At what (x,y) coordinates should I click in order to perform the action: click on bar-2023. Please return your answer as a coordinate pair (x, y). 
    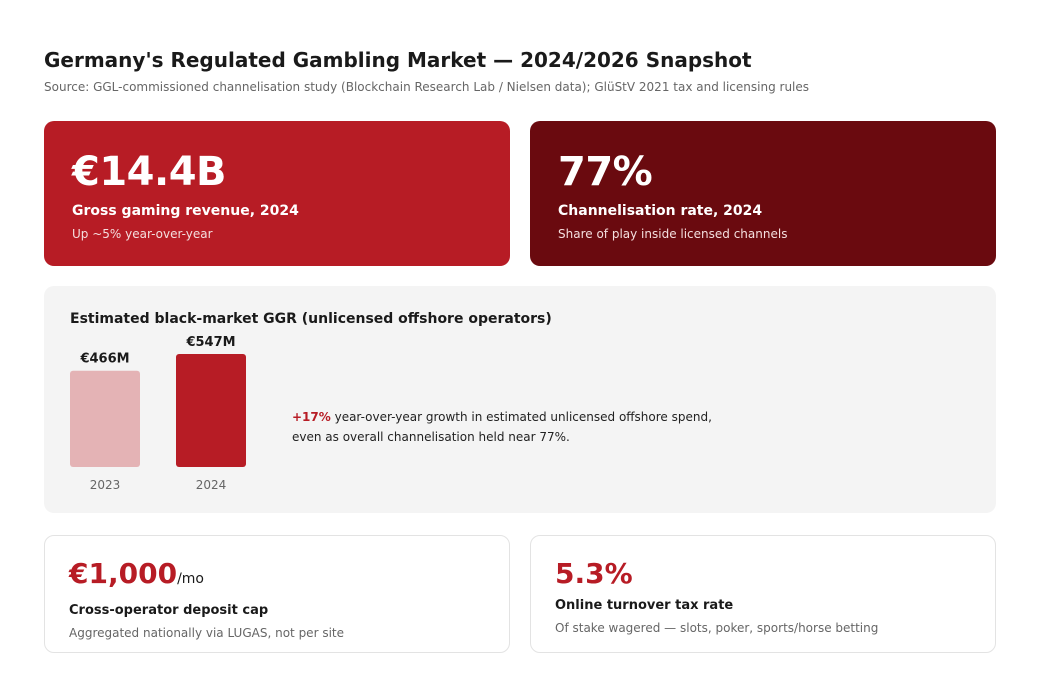
    Looking at the image, I should click on (105, 418).